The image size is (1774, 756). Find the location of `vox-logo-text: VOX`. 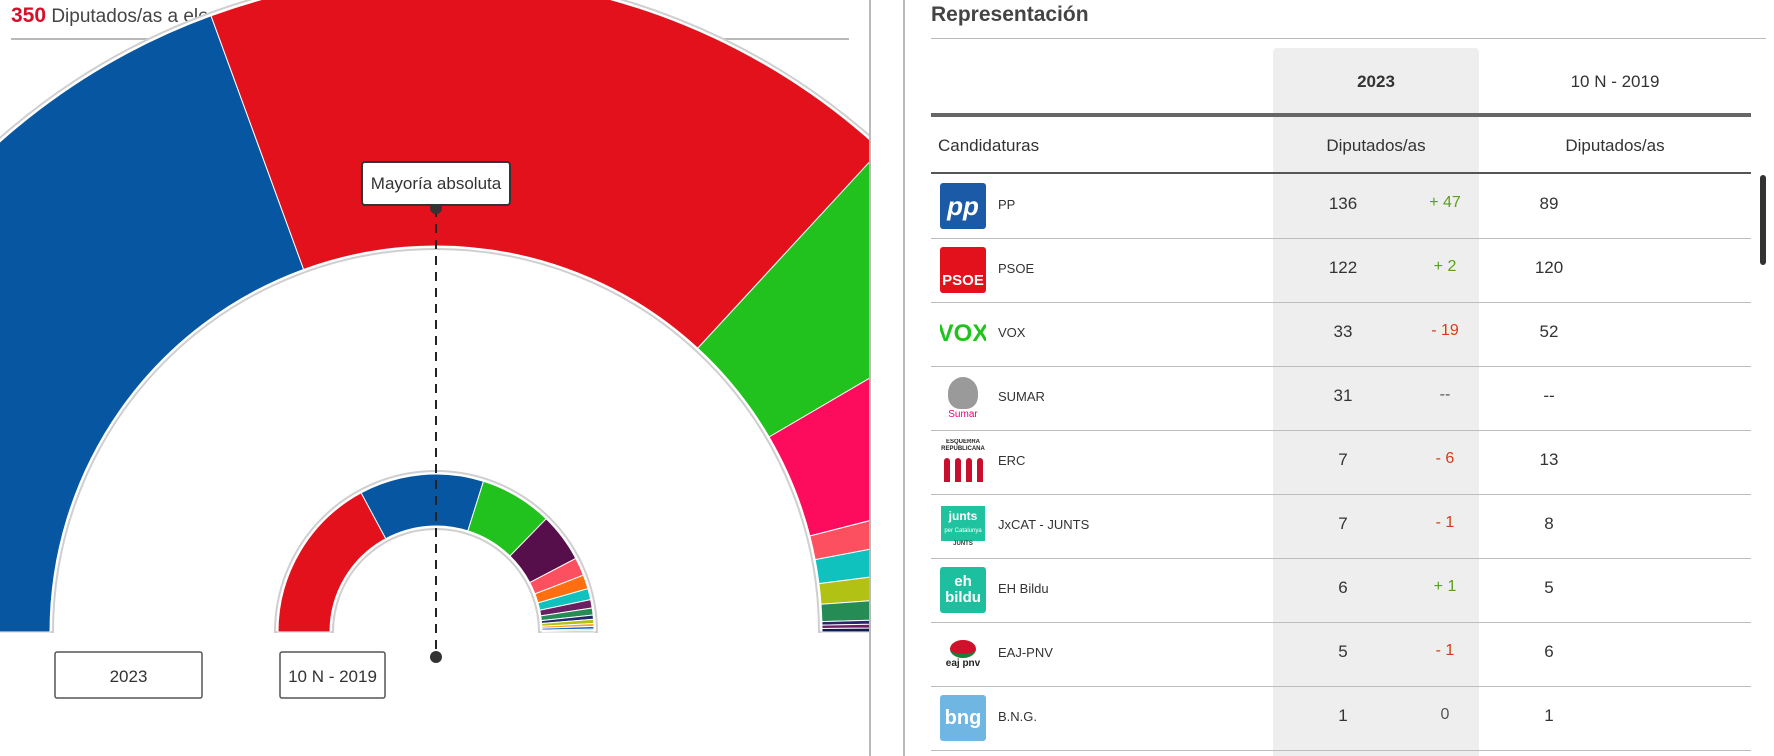

vox-logo-text: VOX is located at coordinates (963, 333).